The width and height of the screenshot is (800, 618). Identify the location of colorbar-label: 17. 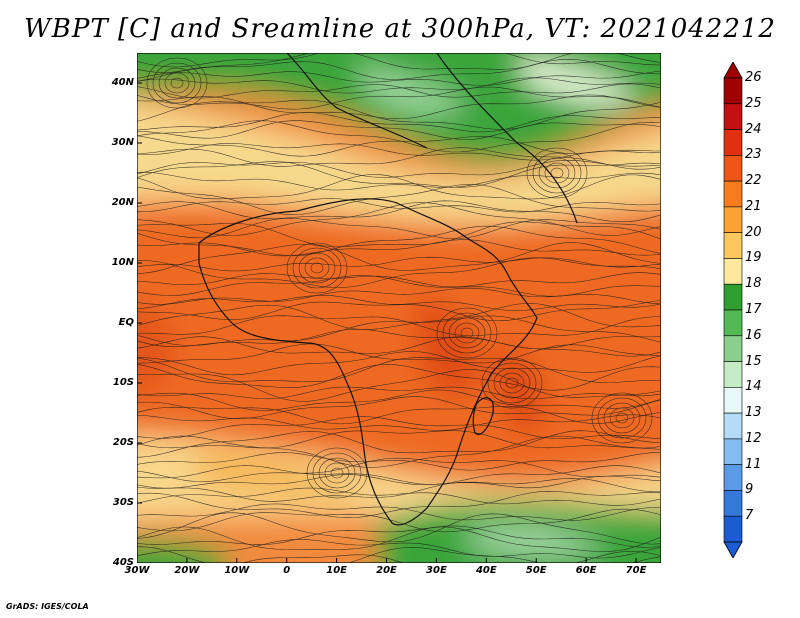
(753, 309).